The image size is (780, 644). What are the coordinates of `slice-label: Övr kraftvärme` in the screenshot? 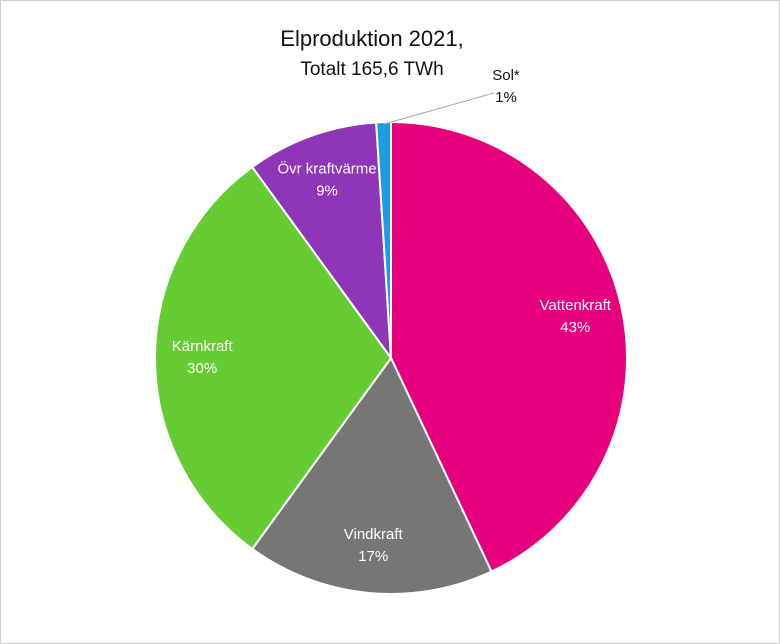 It's located at (326, 168).